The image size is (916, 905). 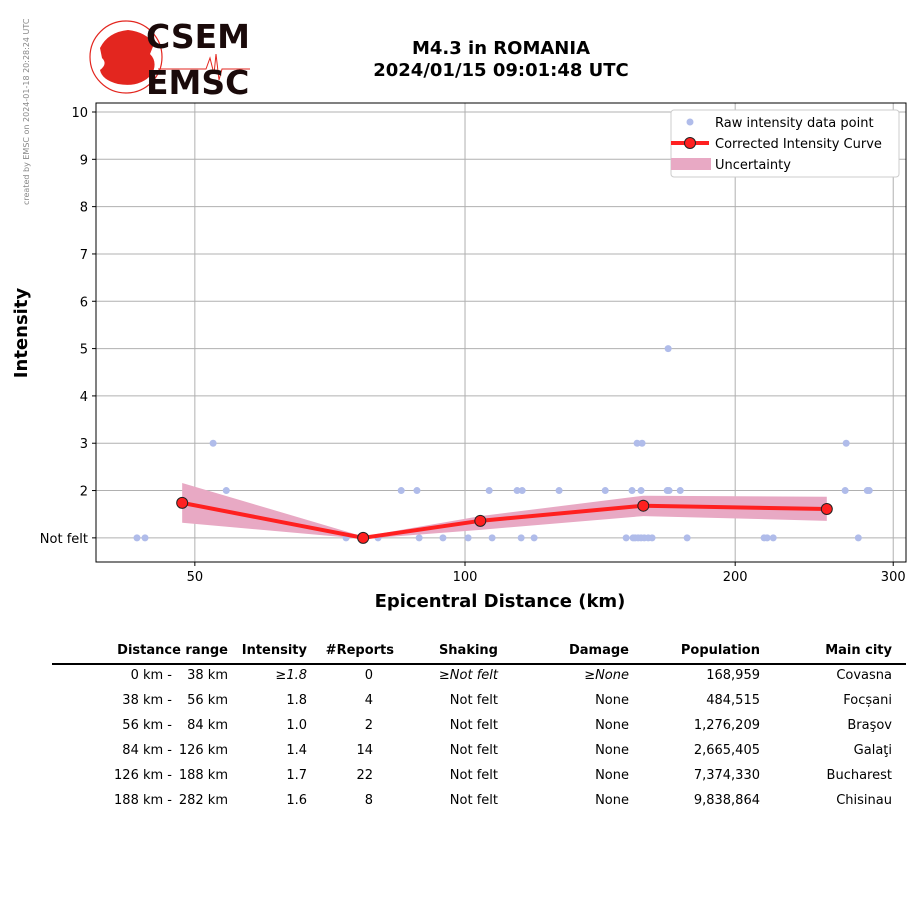 I want to click on x-axis-label: Epicentral Distance (km), so click(x=500, y=601).